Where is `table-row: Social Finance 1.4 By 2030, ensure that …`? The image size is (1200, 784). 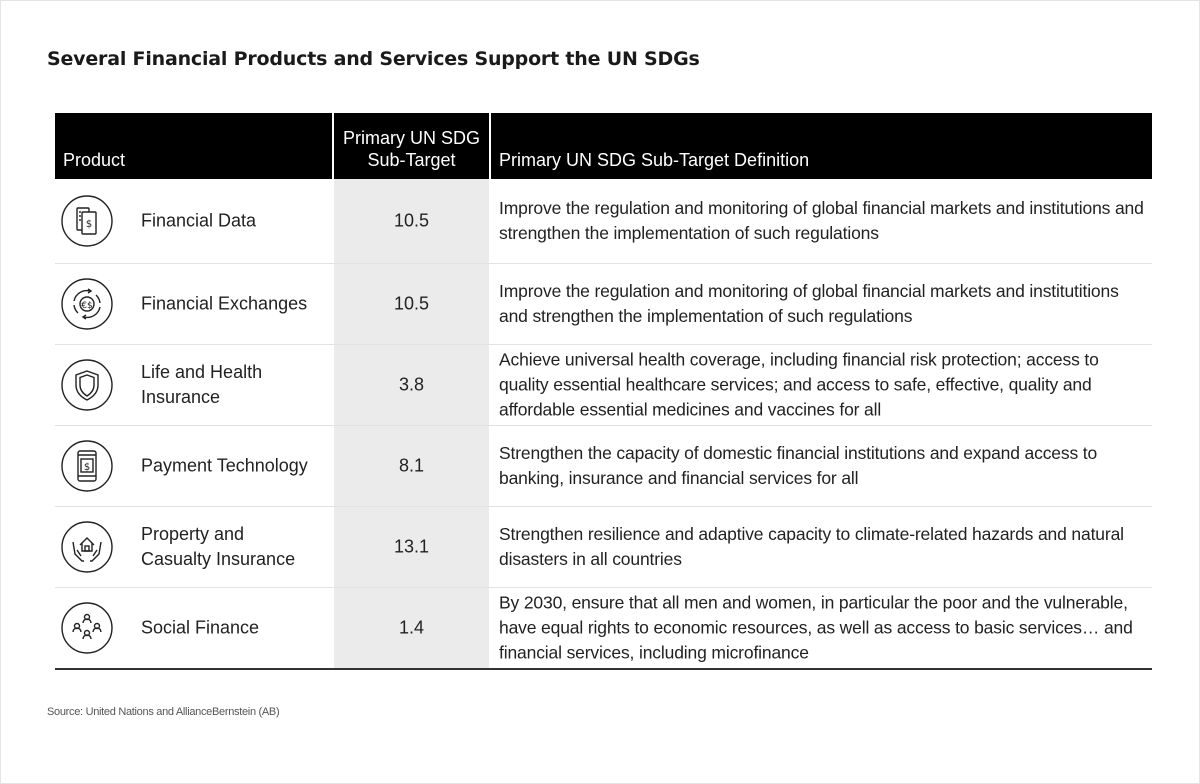
table-row: Social Finance 1.4 By 2030, ensure that … is located at coordinates (603, 627).